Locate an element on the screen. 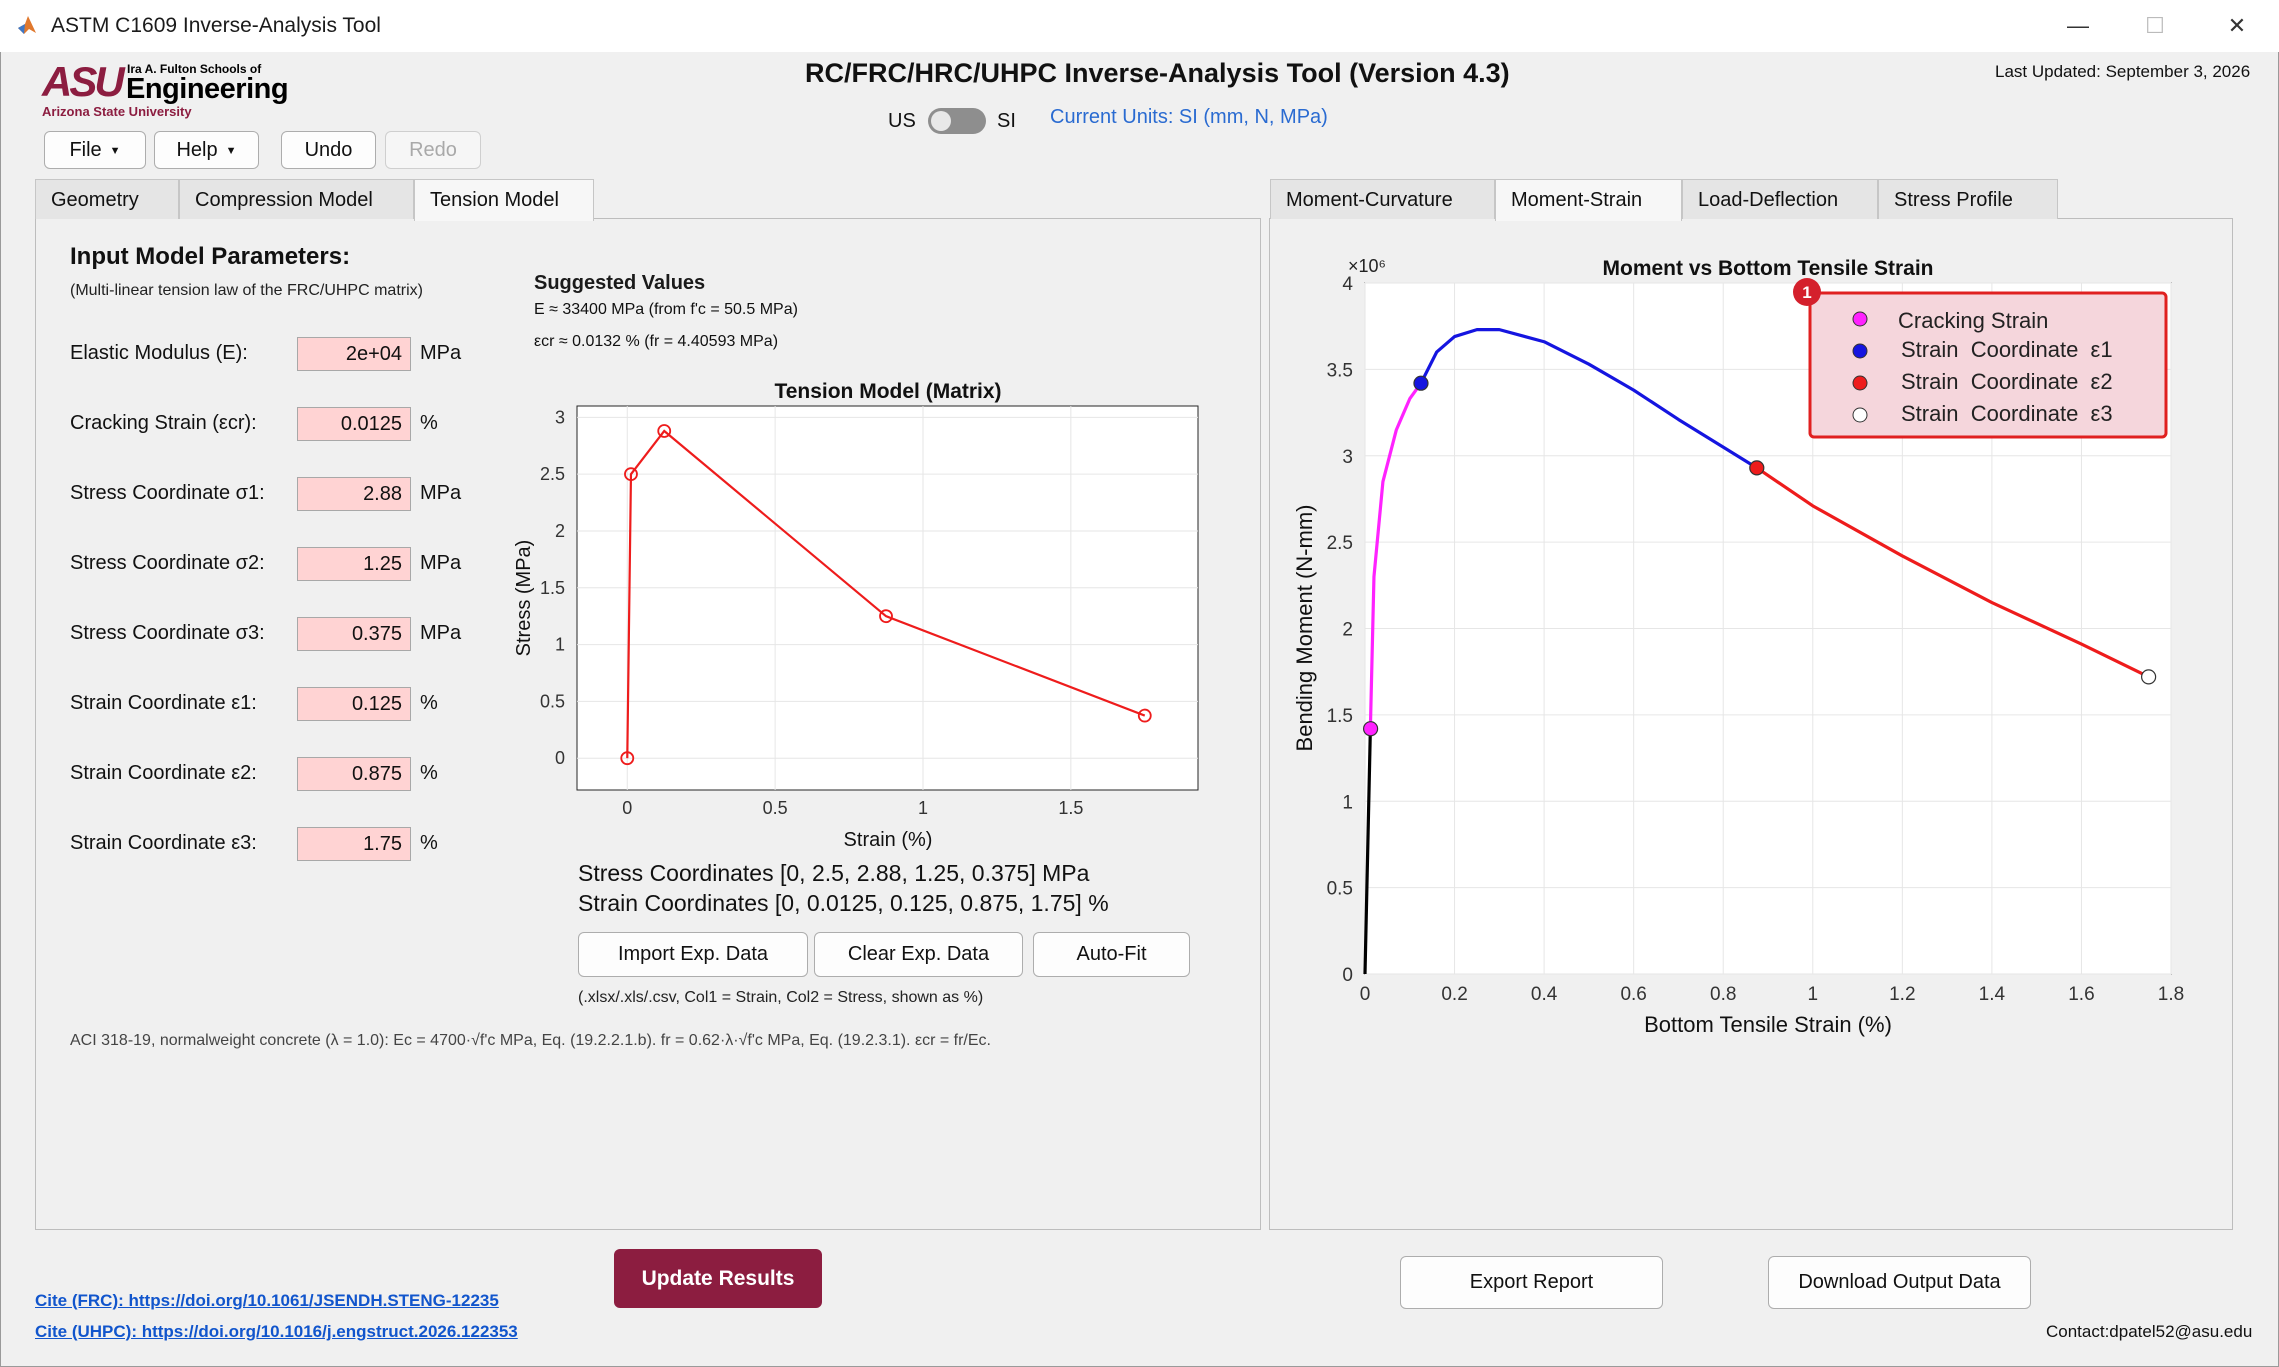 Image resolution: width=2279 pixels, height=1367 pixels. legend-label-e1: Strain Coordinate ε1 is located at coordinates (2007, 349).